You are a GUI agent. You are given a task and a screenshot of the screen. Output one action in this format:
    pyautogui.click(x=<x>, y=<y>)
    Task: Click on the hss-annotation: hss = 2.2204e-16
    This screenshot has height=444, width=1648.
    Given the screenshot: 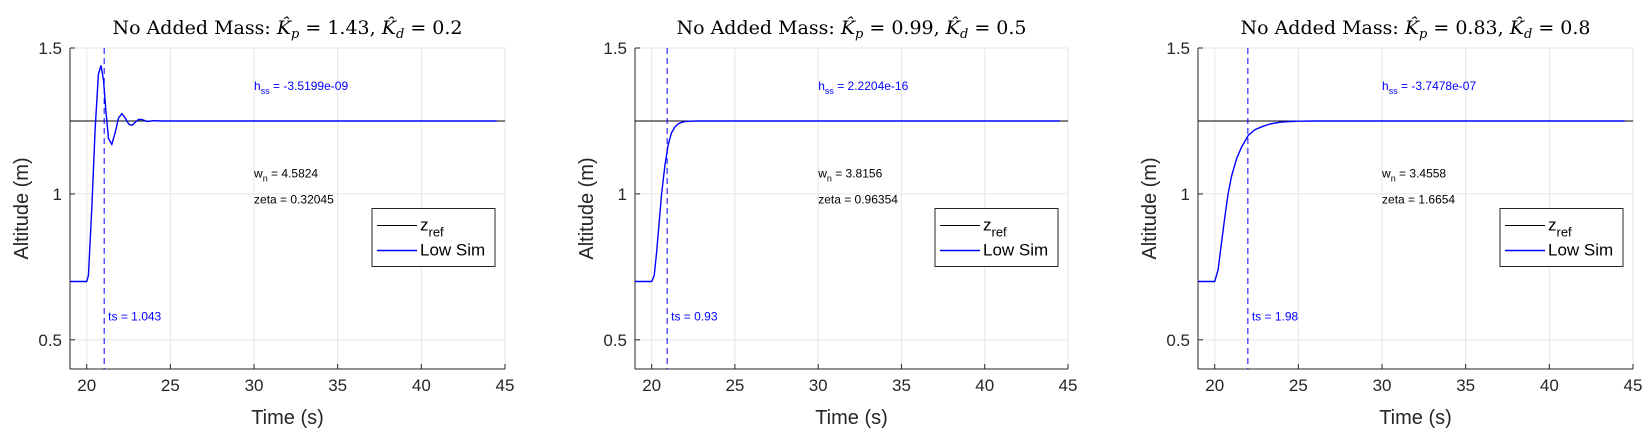 What is the action you would take?
    pyautogui.click(x=863, y=87)
    